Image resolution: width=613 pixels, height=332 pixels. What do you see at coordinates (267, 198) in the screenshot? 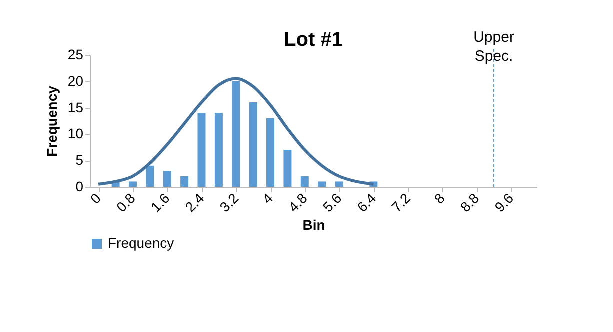
I see `x-tick-label: 4` at bounding box center [267, 198].